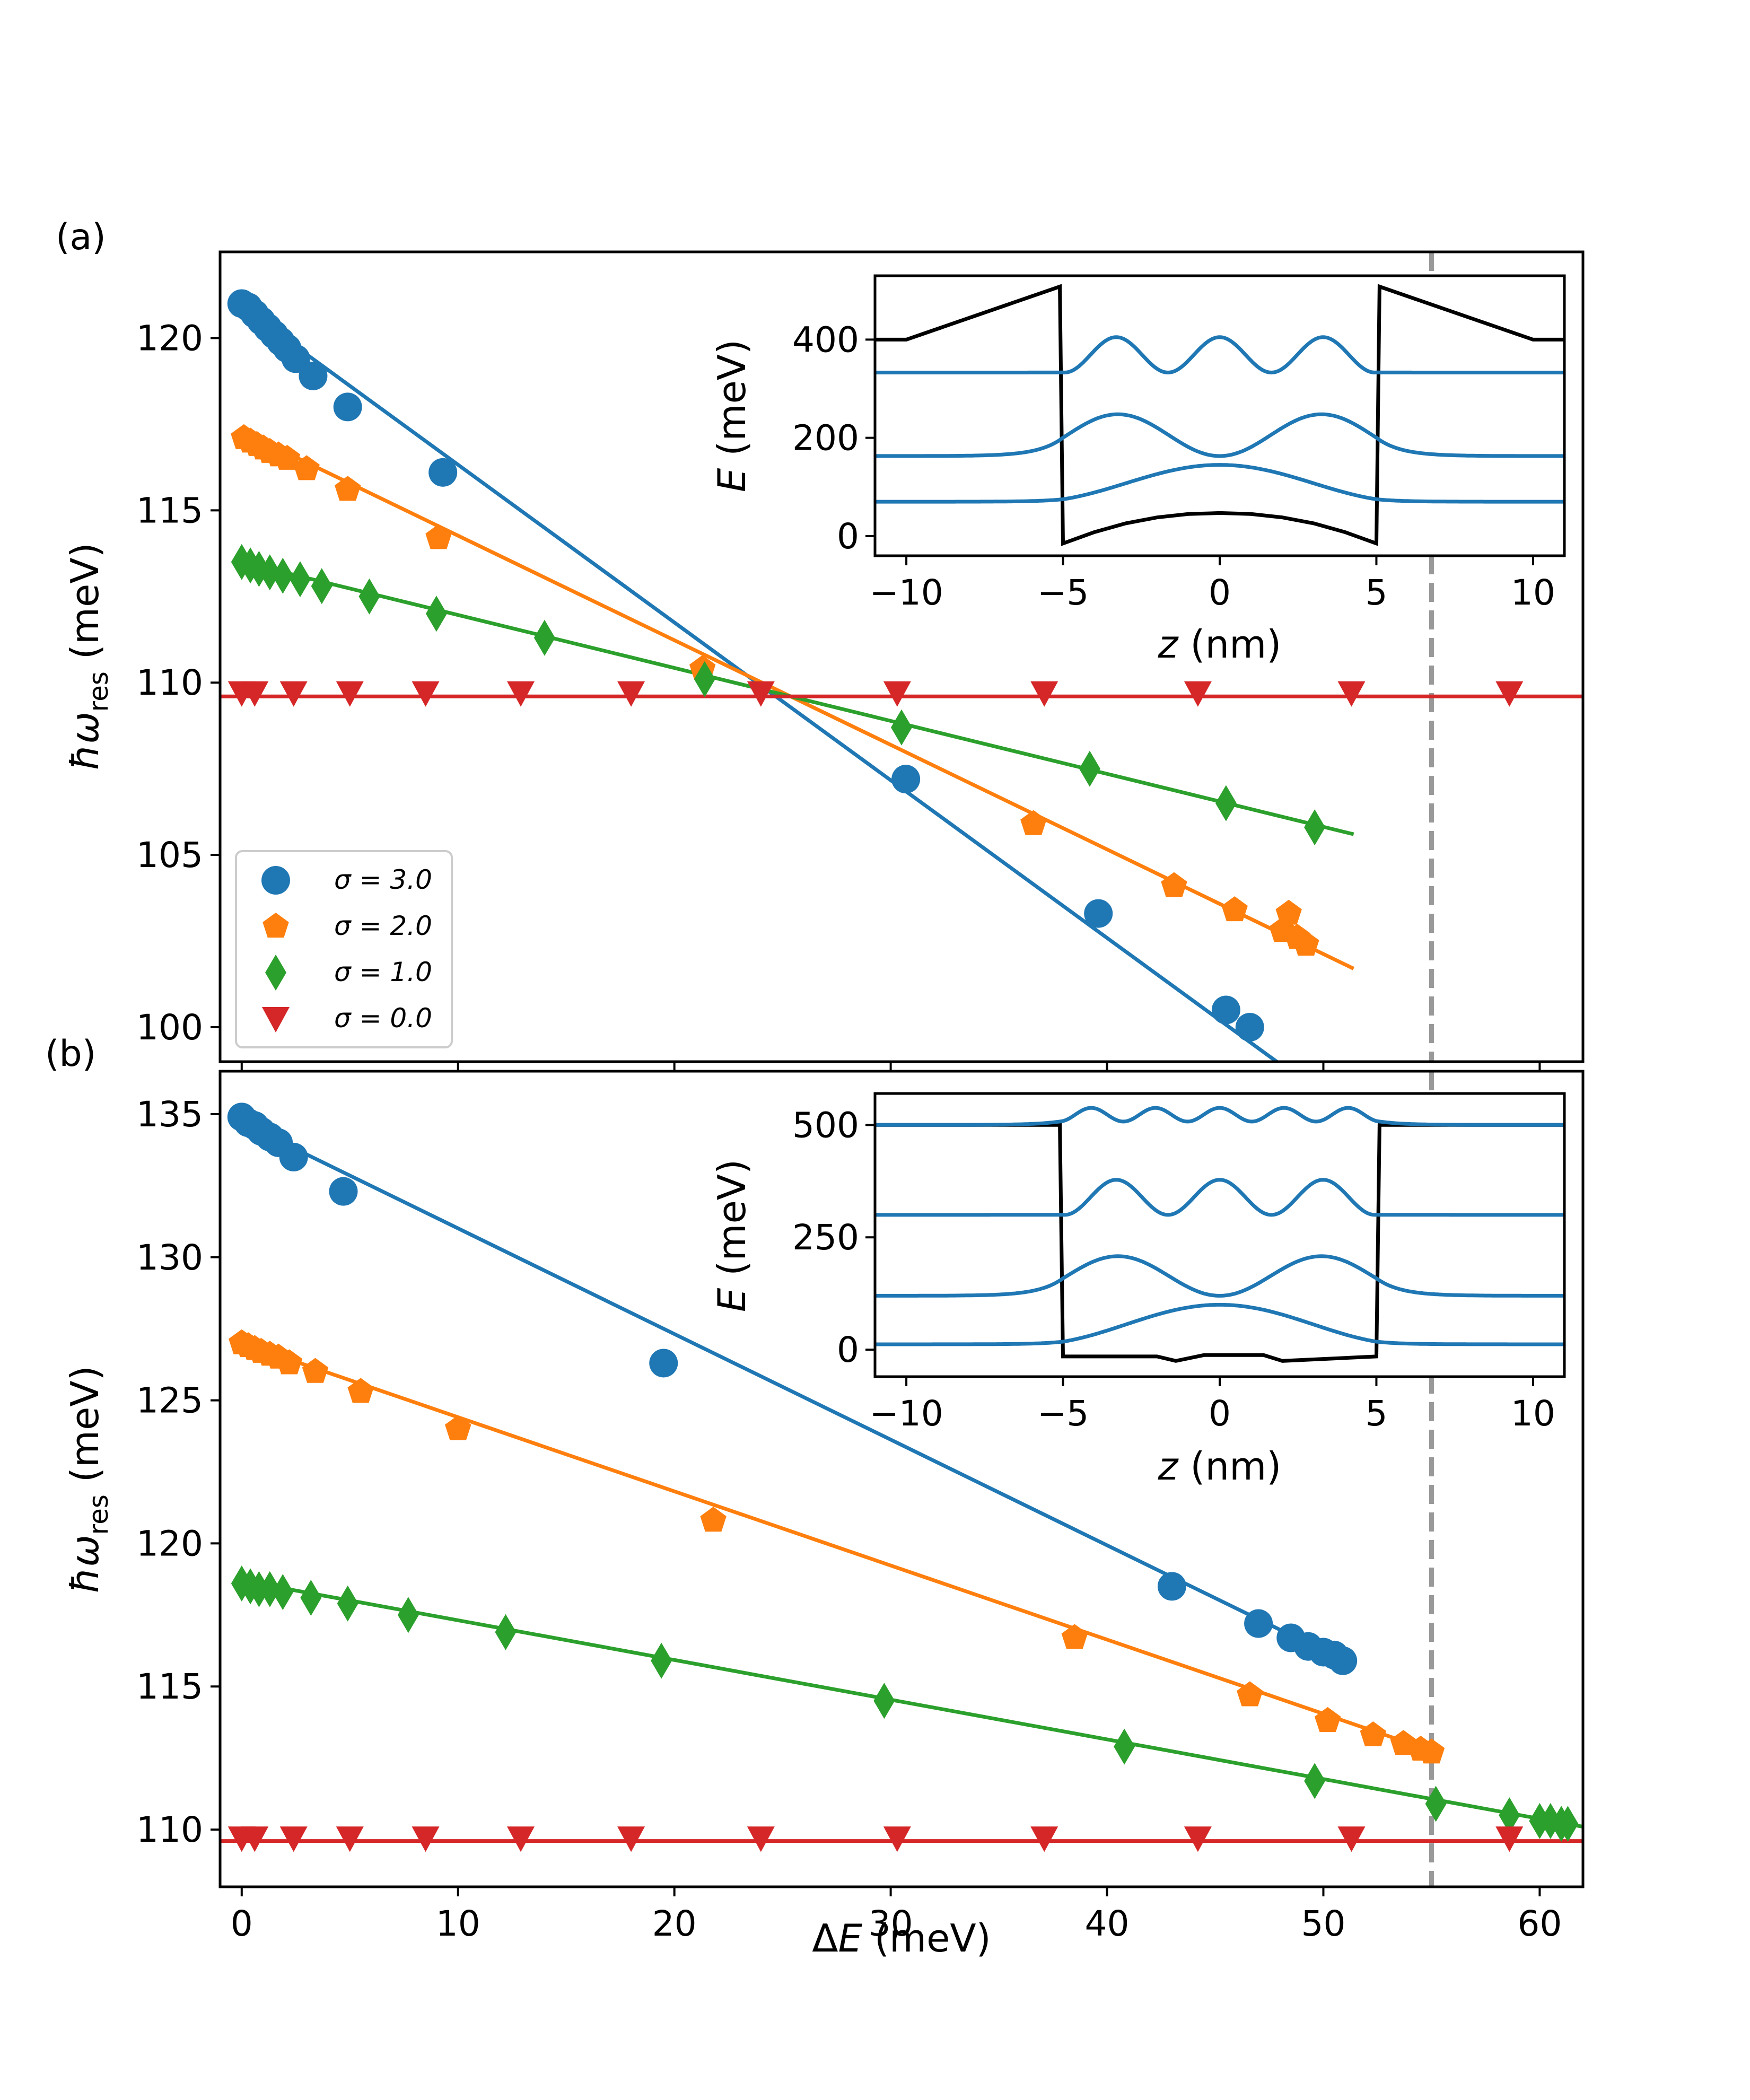 This screenshot has width=1750, height=2100. I want to click on inset-x-tick-label: 5, so click(1376, 1413).